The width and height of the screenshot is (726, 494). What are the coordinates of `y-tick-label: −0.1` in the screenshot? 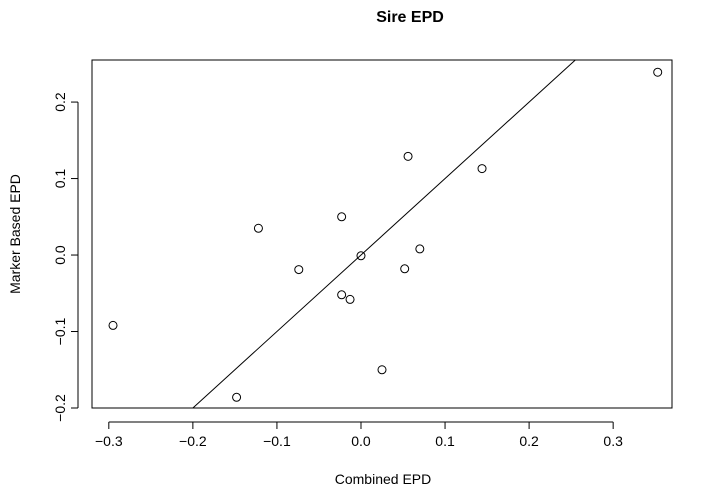 It's located at (60, 331).